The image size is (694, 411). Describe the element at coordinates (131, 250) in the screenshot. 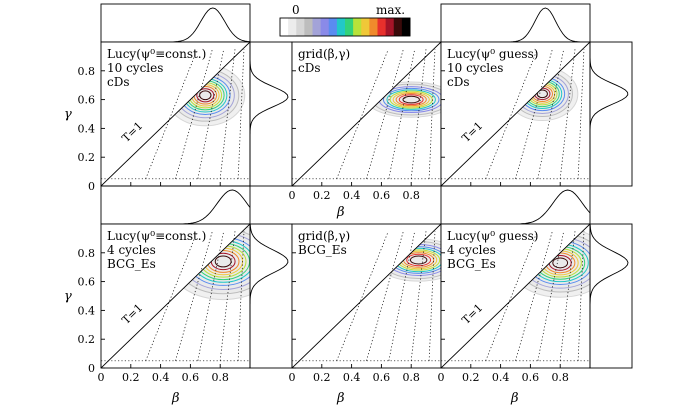

I see `panel-label-line: 4 cycles` at that location.